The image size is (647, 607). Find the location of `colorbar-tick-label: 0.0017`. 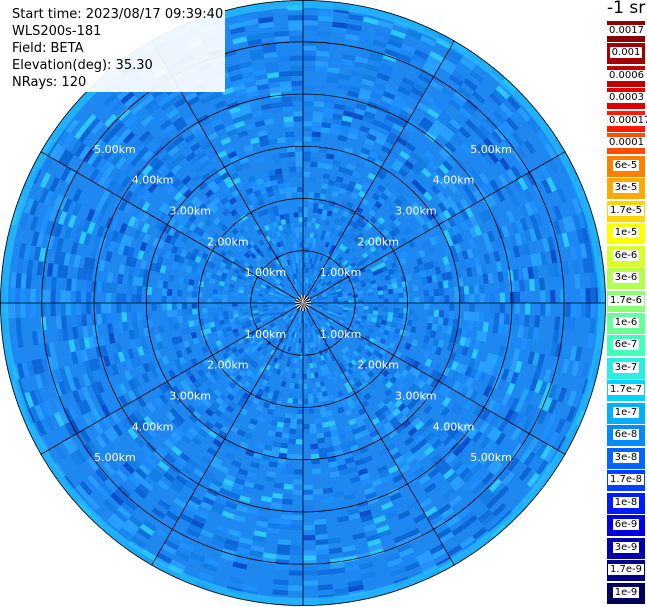

colorbar-tick-label: 0.0017 is located at coordinates (626, 30).